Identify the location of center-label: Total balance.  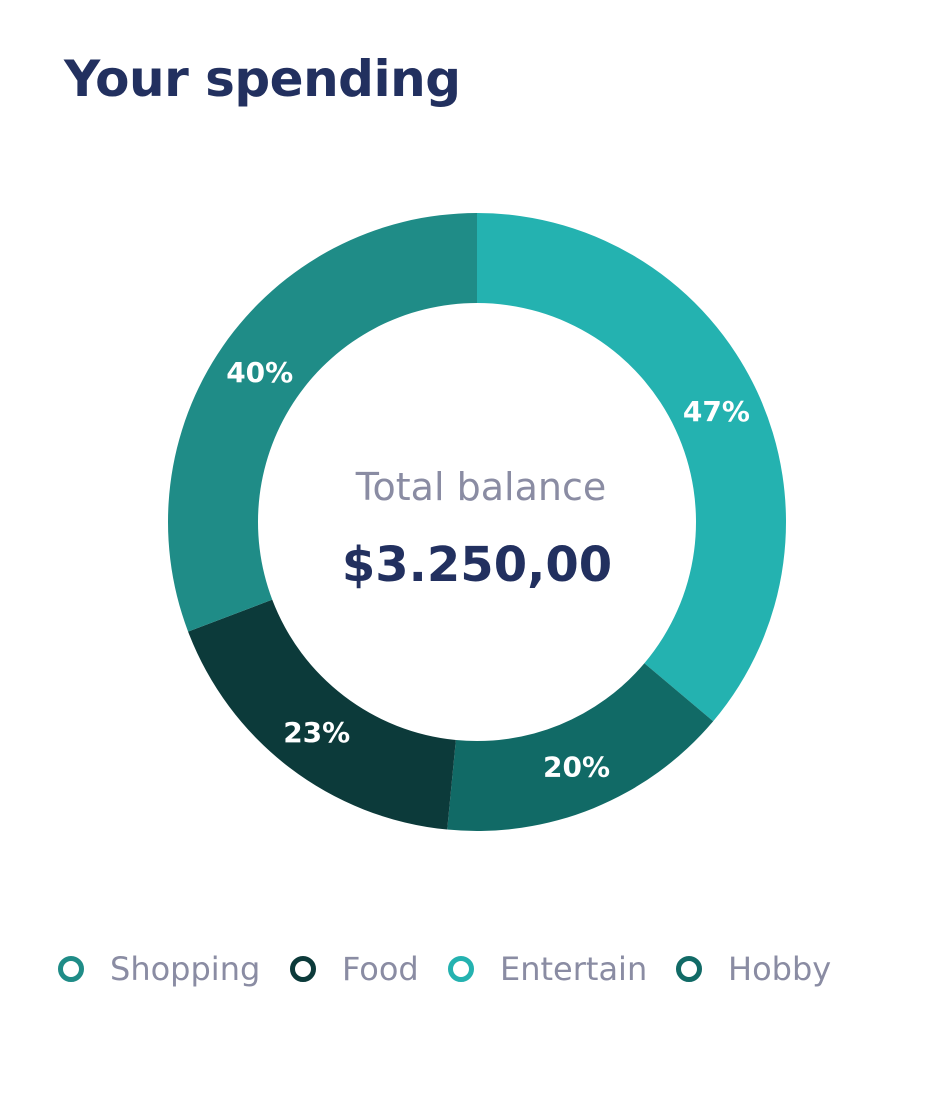
(480, 487).